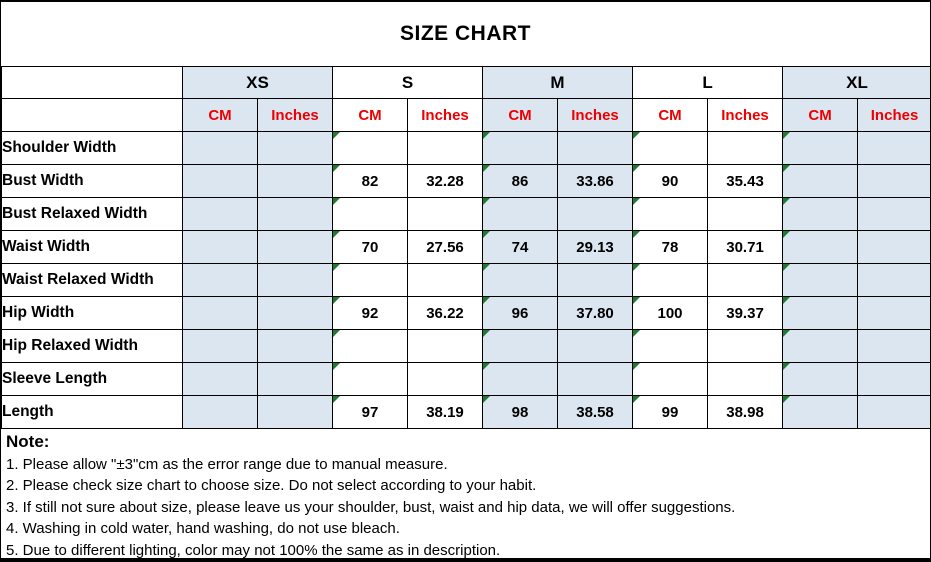 This screenshot has width=931, height=562. I want to click on table-row: Bust Relaxed Width, so click(465, 214).